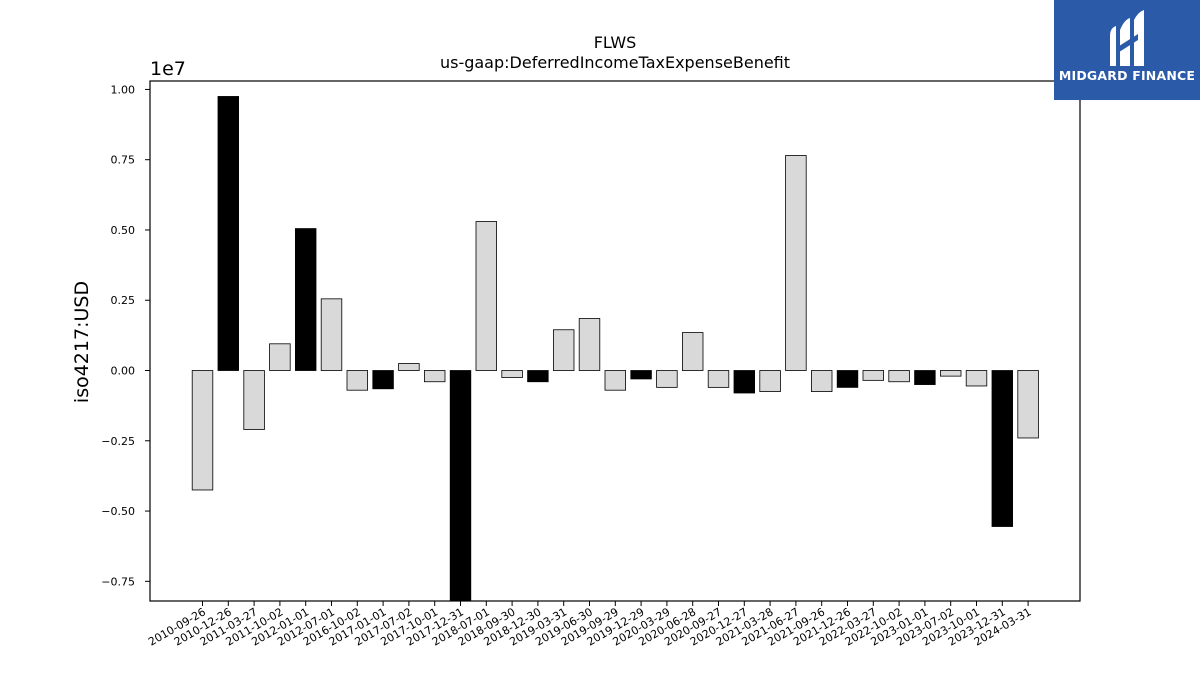 The height and width of the screenshot is (675, 1200). Describe the element at coordinates (118, 581) in the screenshot. I see `y-tick-label: −0.75` at that location.